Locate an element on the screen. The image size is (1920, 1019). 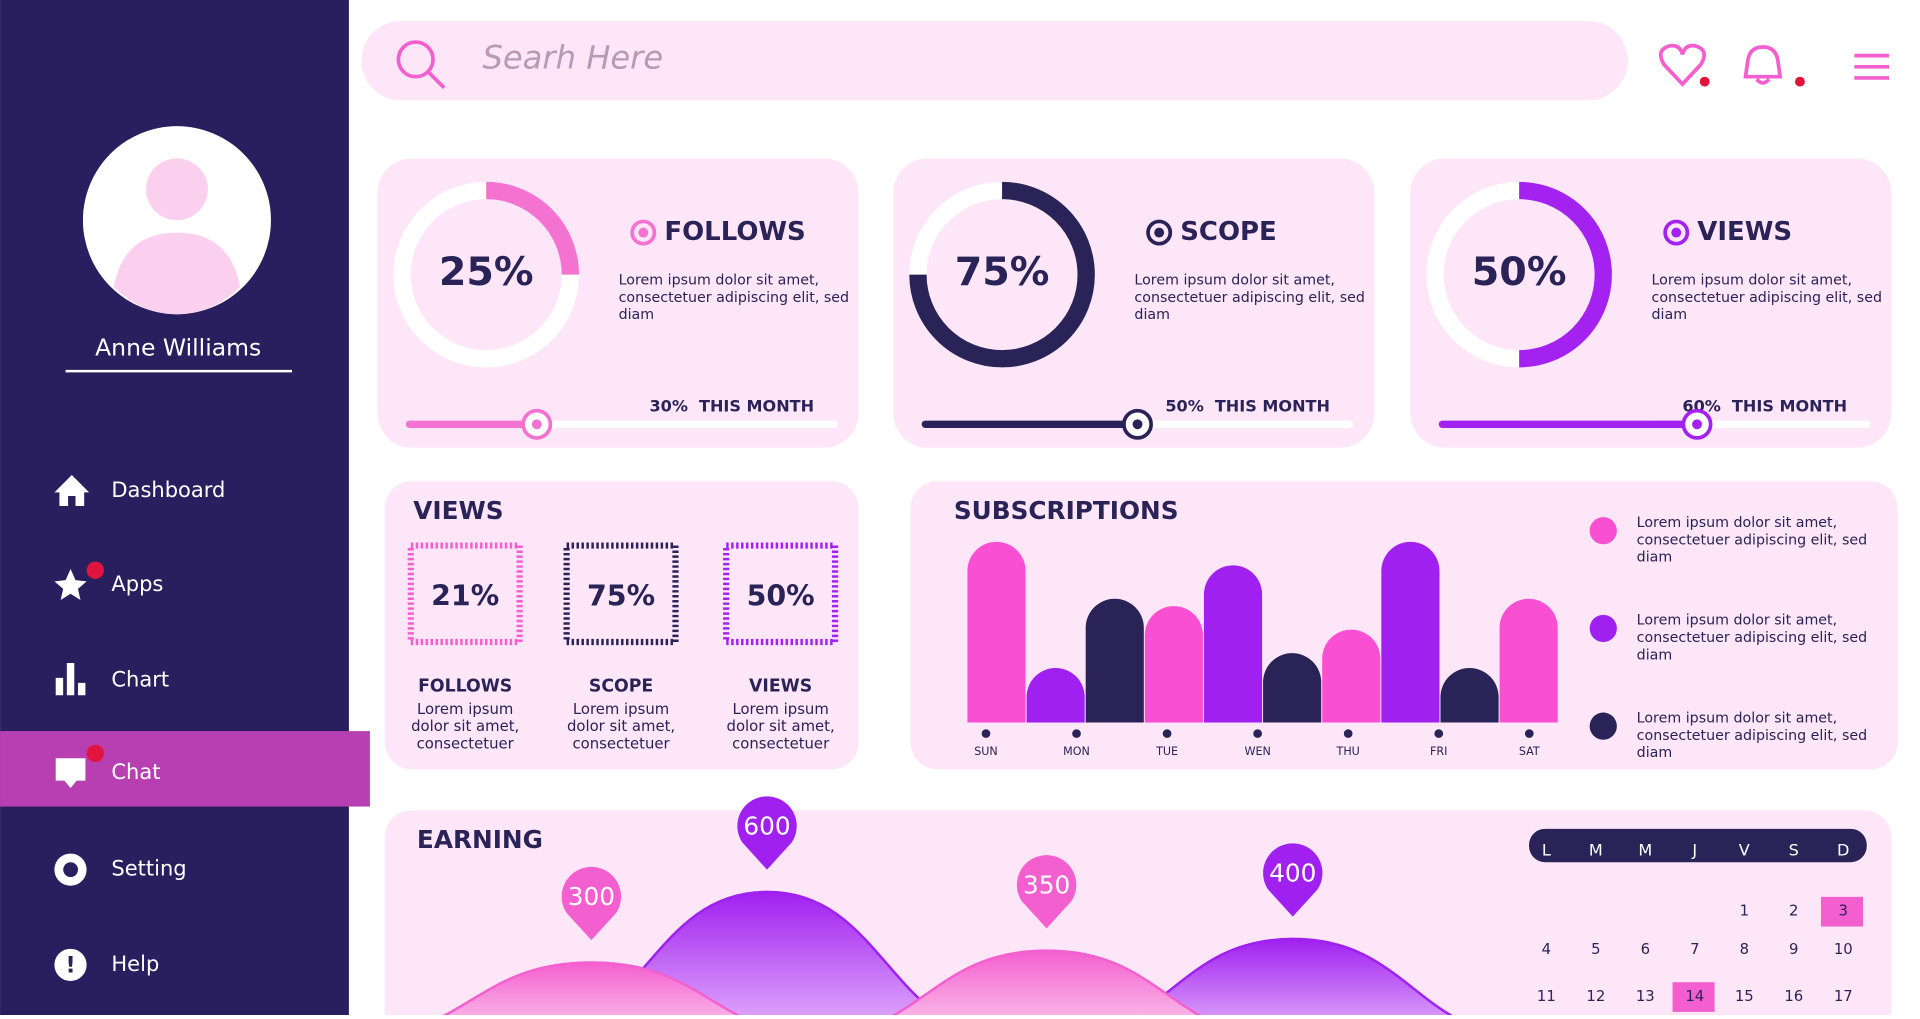
calendar-day: 11 is located at coordinates (1546, 996).